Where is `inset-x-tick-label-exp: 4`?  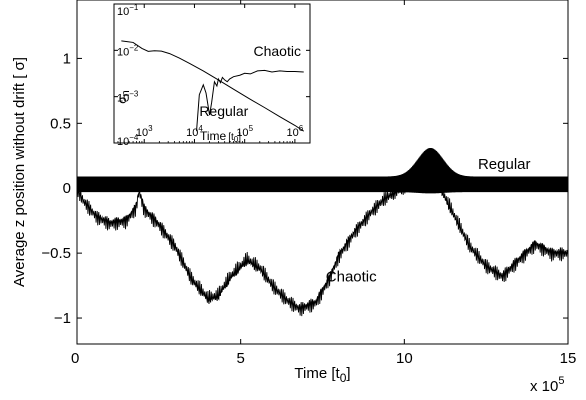 inset-x-tick-label-exp: 4 is located at coordinates (200, 128).